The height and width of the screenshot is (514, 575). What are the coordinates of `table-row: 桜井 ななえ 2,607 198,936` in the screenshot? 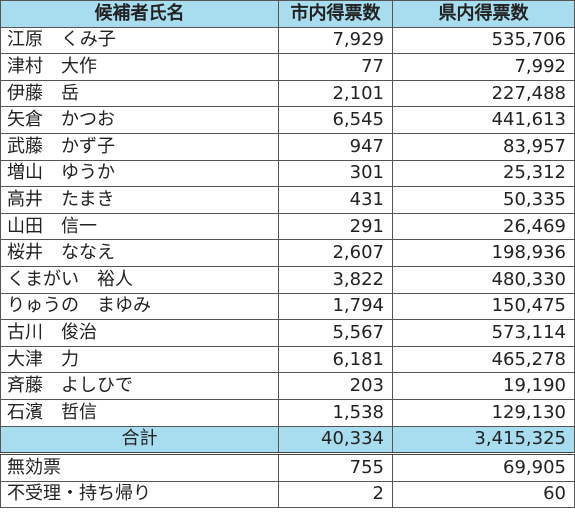 It's located at (287, 253).